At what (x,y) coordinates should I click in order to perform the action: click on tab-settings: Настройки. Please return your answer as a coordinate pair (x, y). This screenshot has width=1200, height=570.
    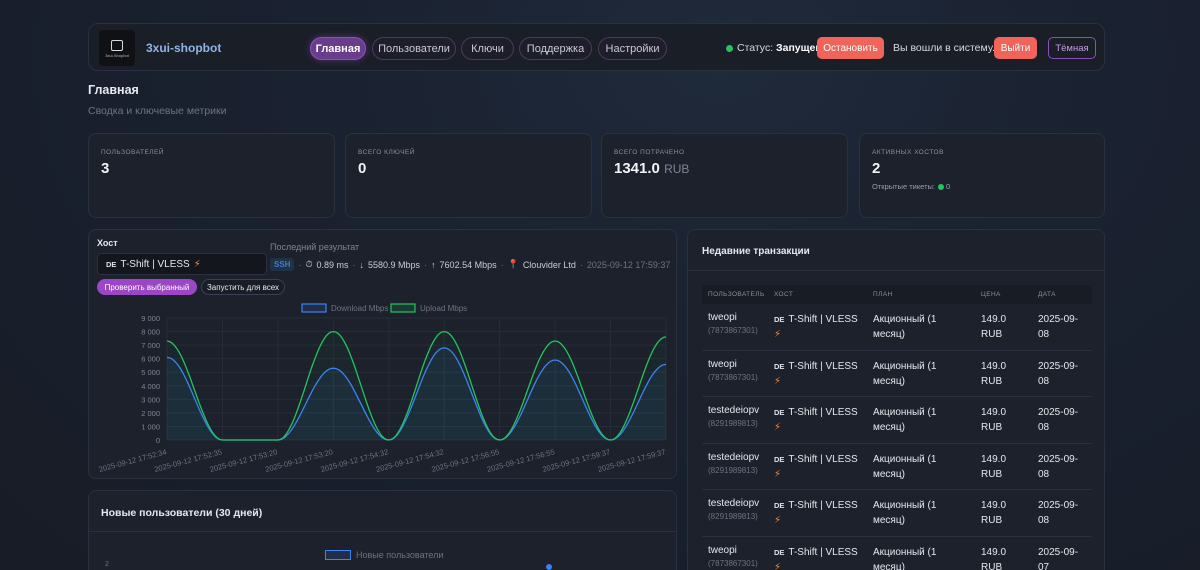
    Looking at the image, I should click on (632, 48).